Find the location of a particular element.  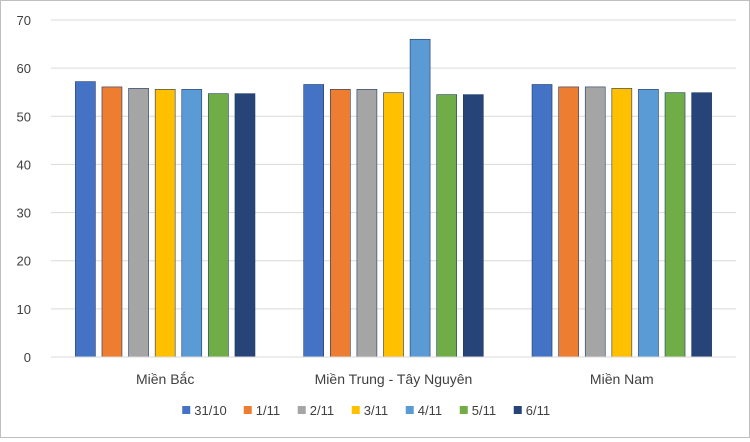

y-tick-label: 10 is located at coordinates (24, 309).